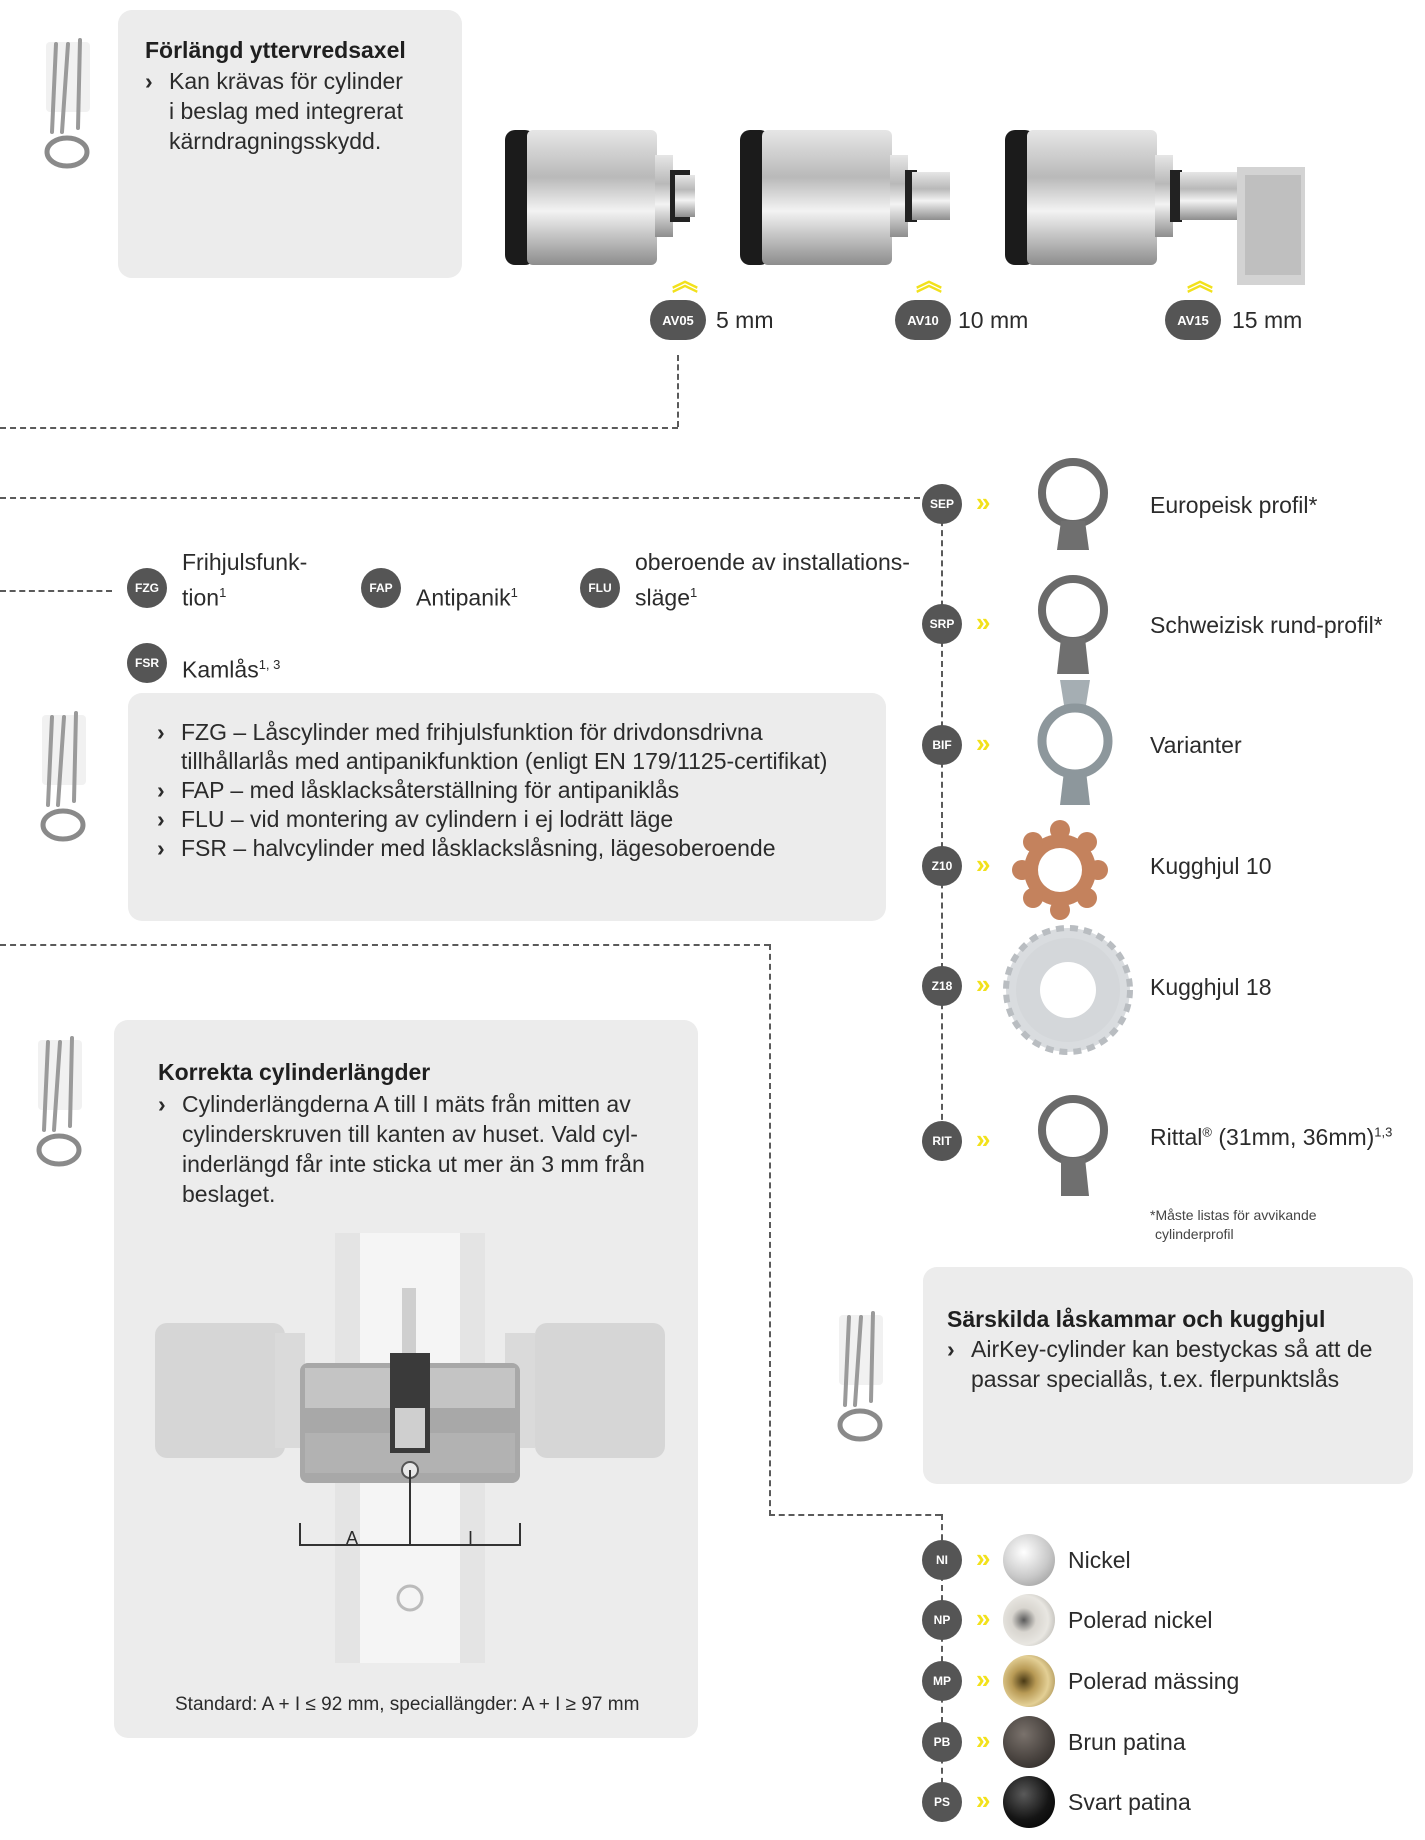 The image size is (1425, 1840). What do you see at coordinates (1029, 1802) in the screenshot?
I see `finish-swatch-ps` at bounding box center [1029, 1802].